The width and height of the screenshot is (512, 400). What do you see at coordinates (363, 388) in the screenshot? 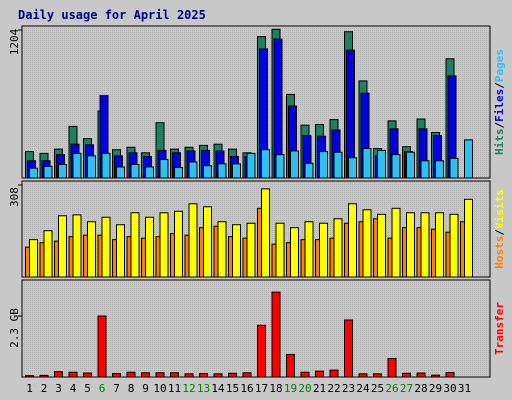
I see `day-label-24: 24` at bounding box center [363, 388].